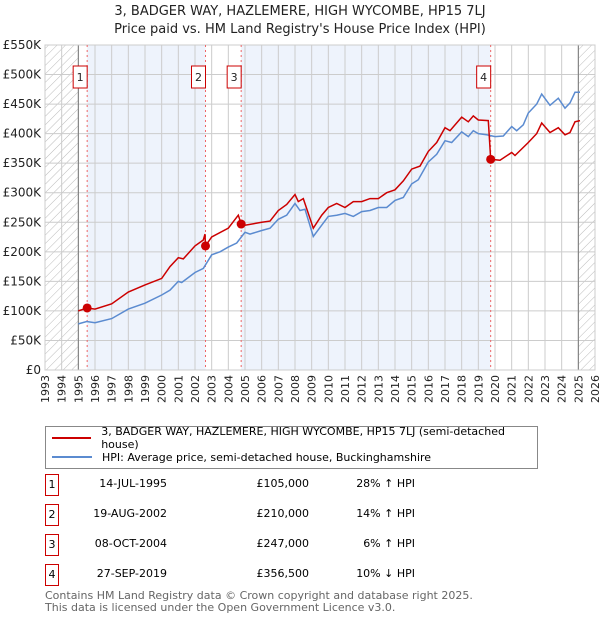 The image size is (600, 620). I want to click on x-tick-label: 2017, so click(445, 389).